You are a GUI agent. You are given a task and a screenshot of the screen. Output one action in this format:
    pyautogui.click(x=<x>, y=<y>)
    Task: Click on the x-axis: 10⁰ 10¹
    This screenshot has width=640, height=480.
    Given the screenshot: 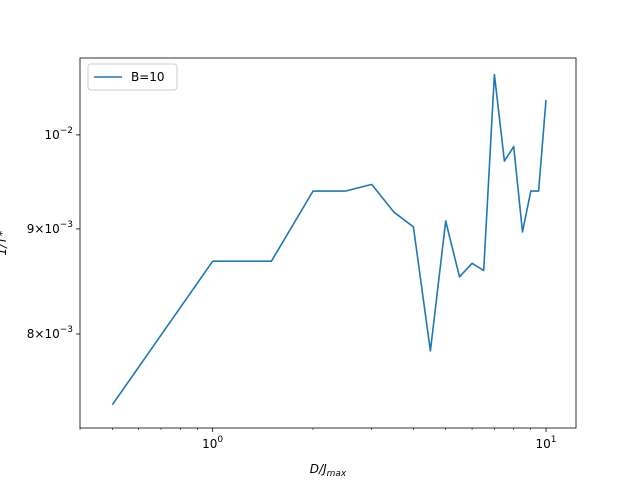 What is the action you would take?
    pyautogui.click(x=318, y=439)
    